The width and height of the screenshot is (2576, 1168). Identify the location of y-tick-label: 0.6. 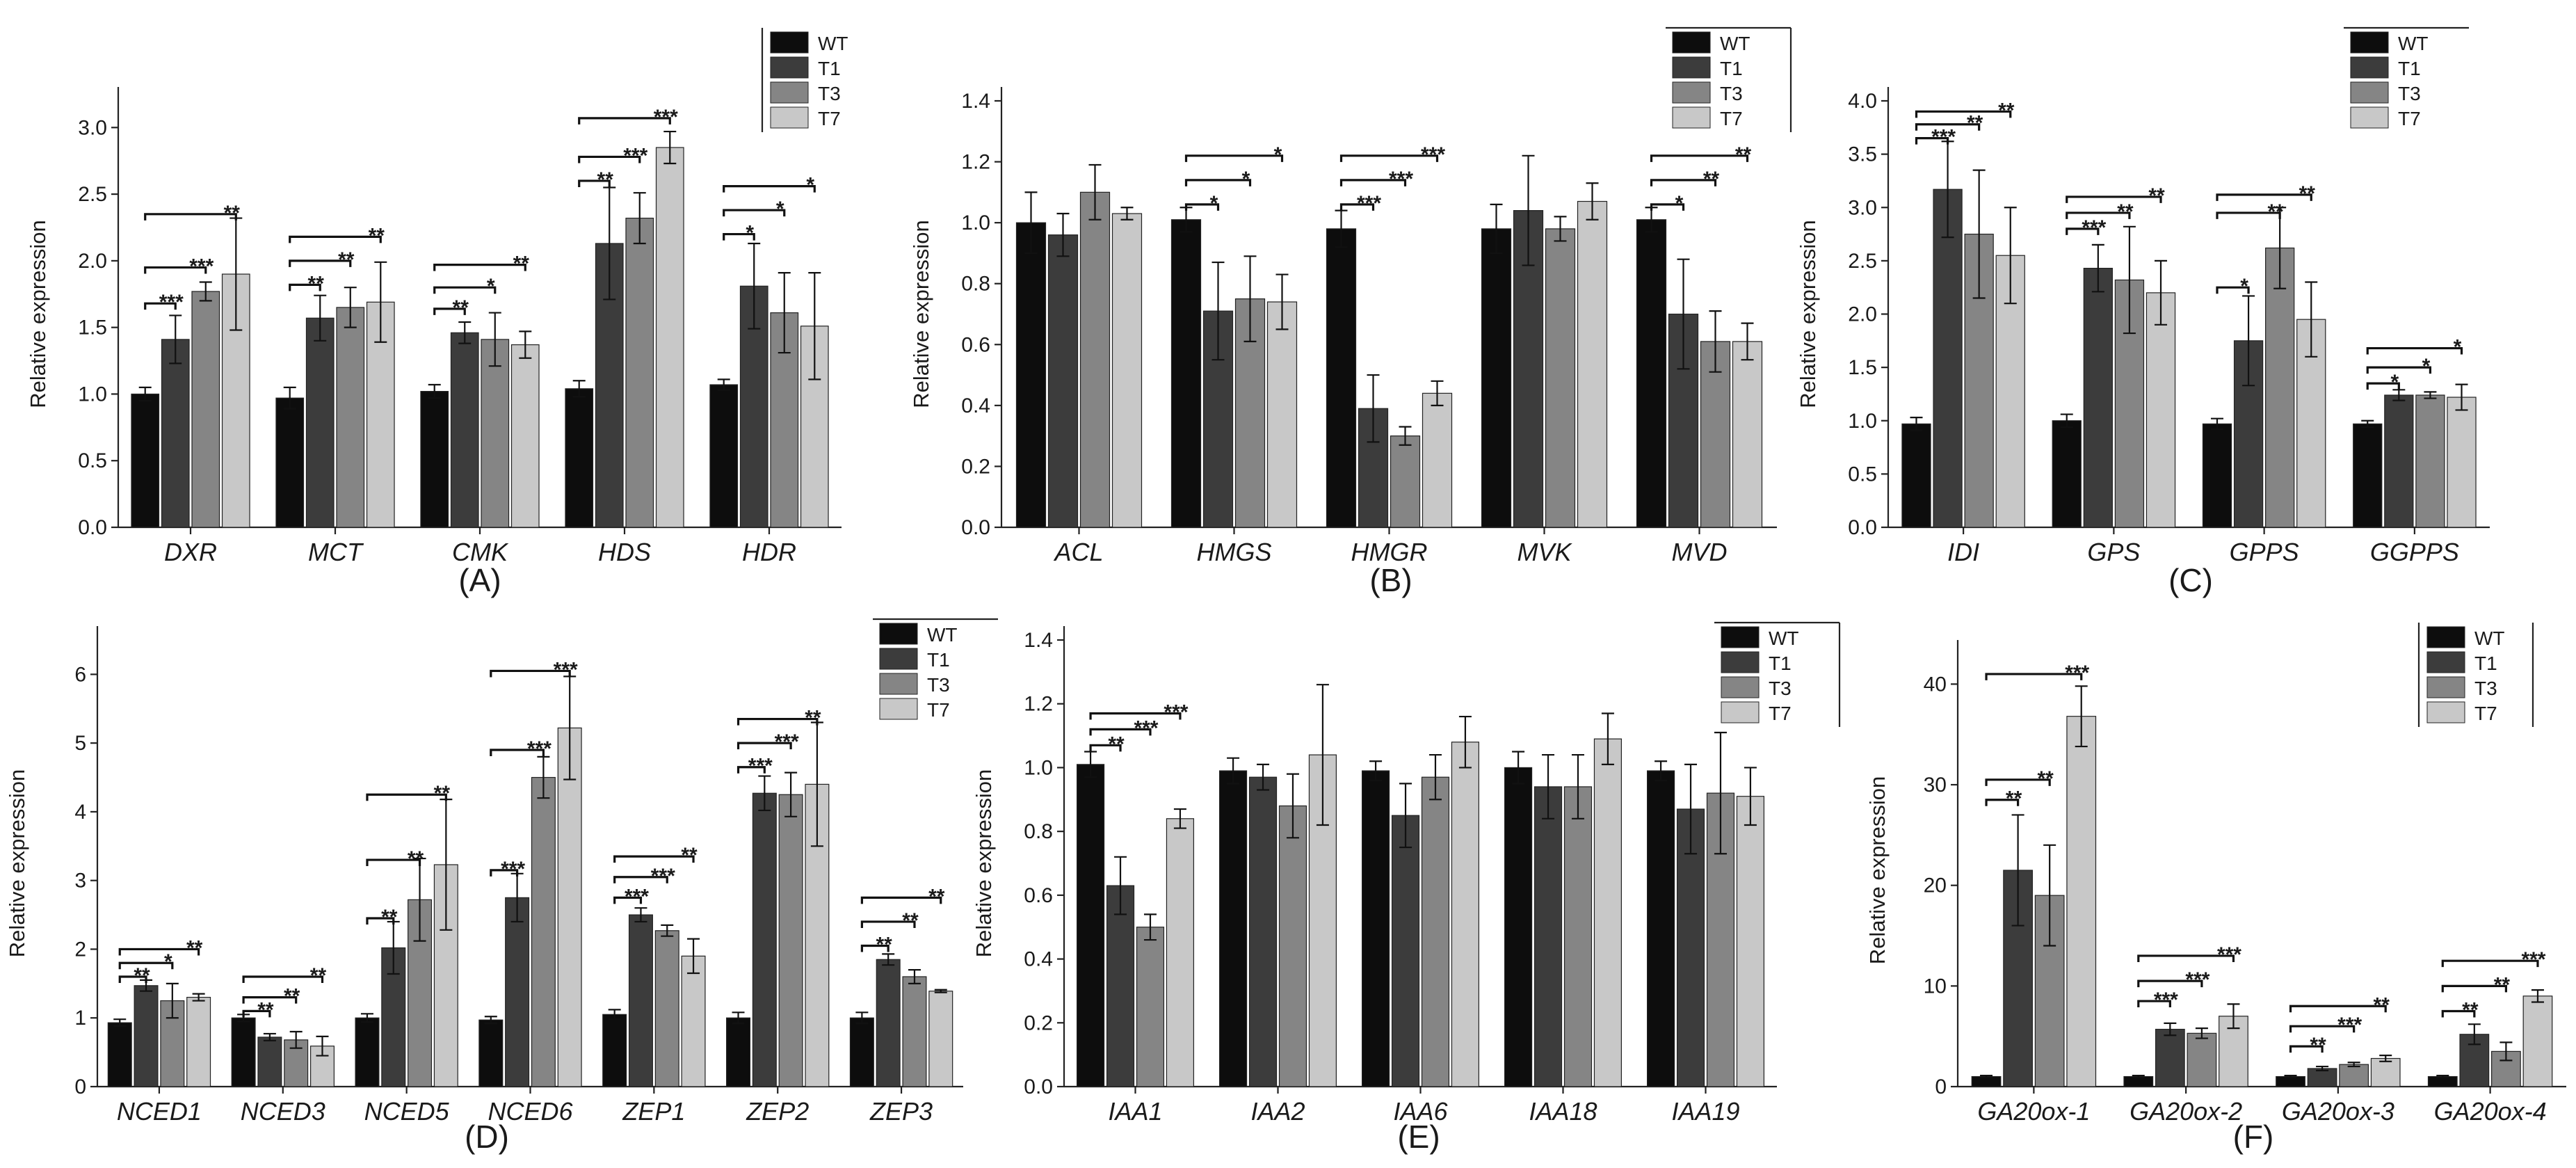
(1038, 895).